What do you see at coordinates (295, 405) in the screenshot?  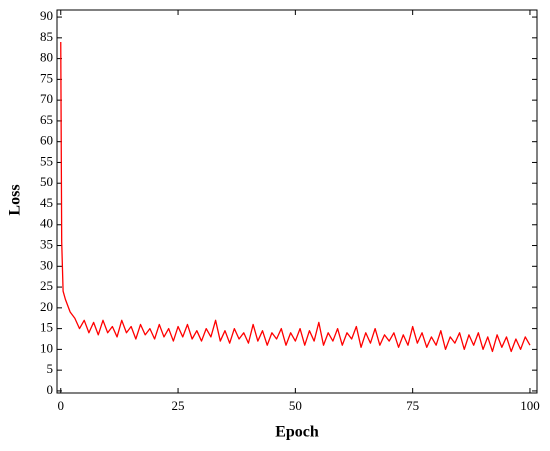 I see `x-tick-label: 50` at bounding box center [295, 405].